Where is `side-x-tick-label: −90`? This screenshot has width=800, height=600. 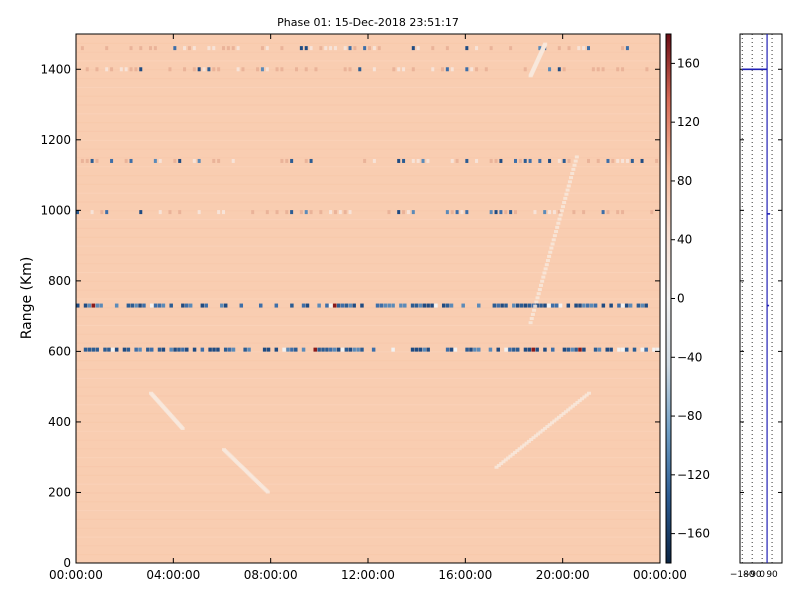
side-x-tick-label: −90 is located at coordinates (752, 575).